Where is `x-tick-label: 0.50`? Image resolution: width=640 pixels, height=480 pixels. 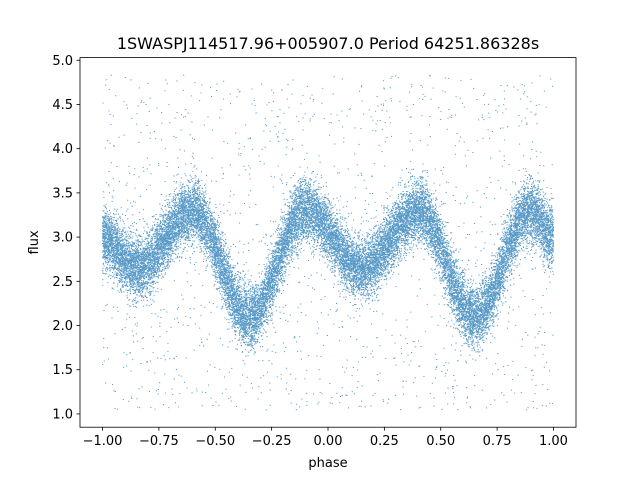 x-tick-label: 0.50 is located at coordinates (440, 441).